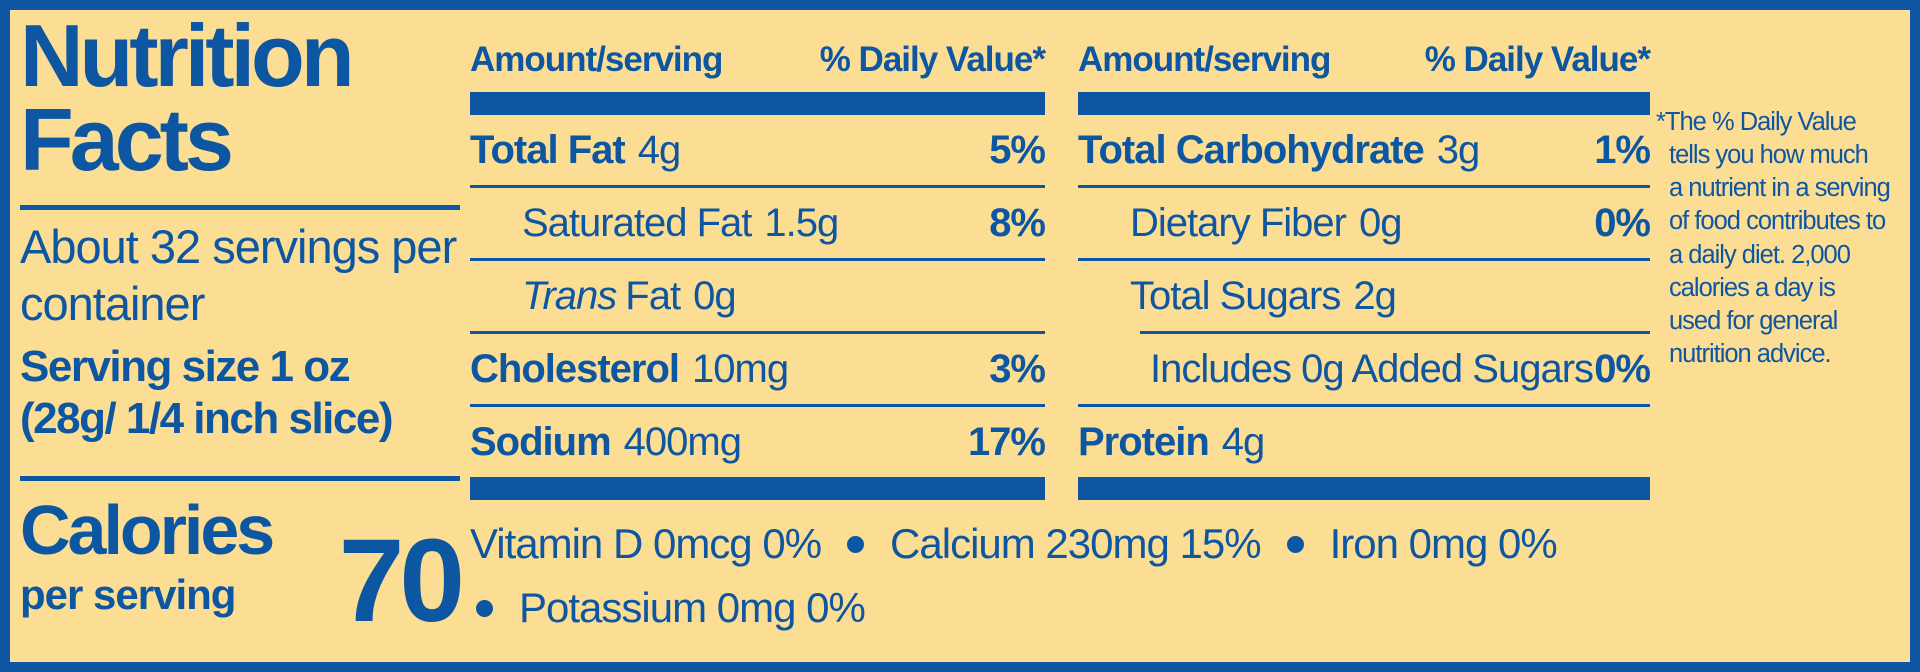 Image resolution: width=1920 pixels, height=672 pixels. I want to click on nutrient-row-total-sugars: Total Sugars 2g, so click(1364, 296).